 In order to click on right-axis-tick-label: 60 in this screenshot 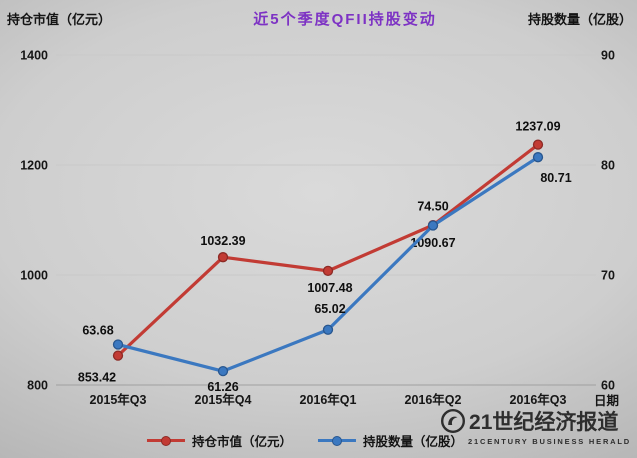, I will do `click(608, 386)`.